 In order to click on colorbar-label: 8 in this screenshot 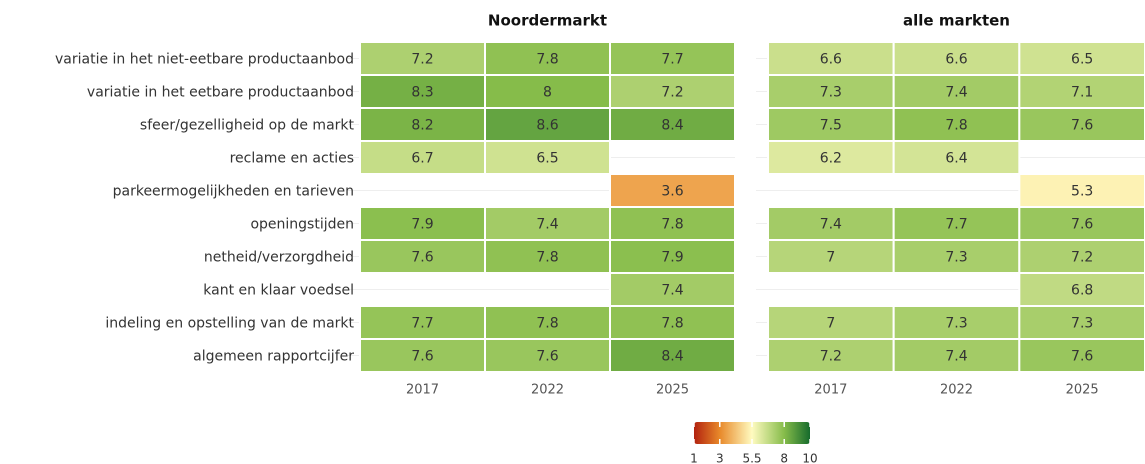, I will do `click(784, 458)`.